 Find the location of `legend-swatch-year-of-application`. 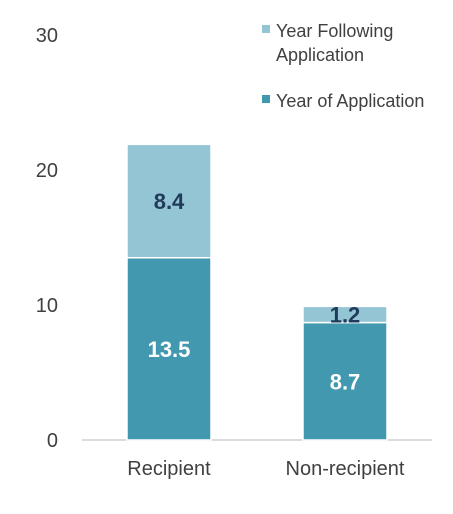

legend-swatch-year-of-application is located at coordinates (266, 99).